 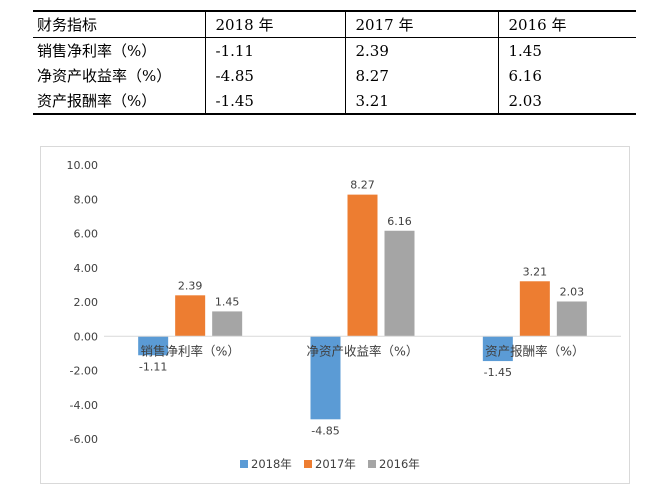 I want to click on y-tick-label: 0.00, so click(x=86, y=336).